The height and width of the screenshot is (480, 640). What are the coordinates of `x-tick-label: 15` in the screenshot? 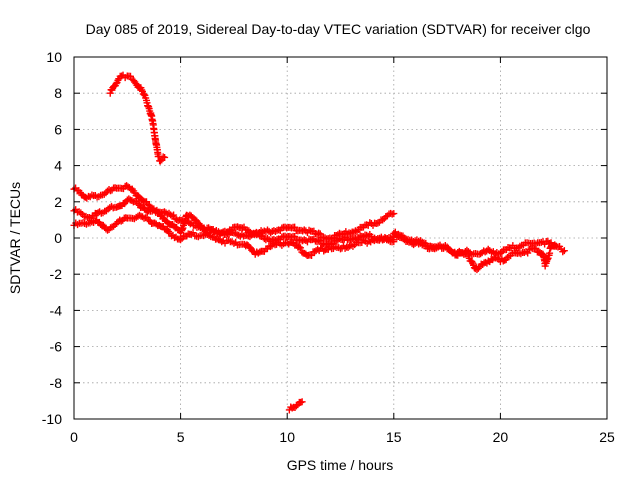 It's located at (394, 437).